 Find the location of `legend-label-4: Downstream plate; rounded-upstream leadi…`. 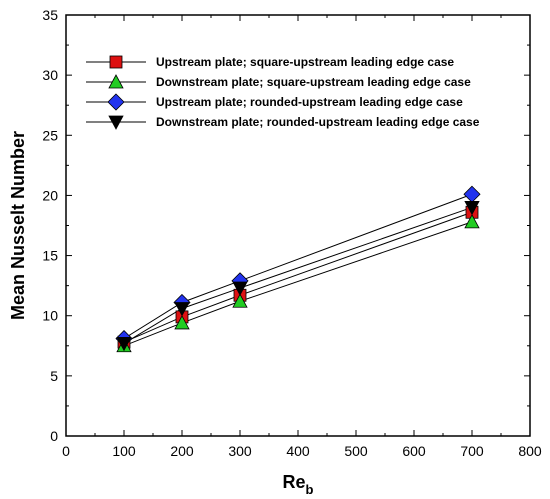

legend-label-4: Downstream plate; rounded-upstream leadi… is located at coordinates (318, 122).